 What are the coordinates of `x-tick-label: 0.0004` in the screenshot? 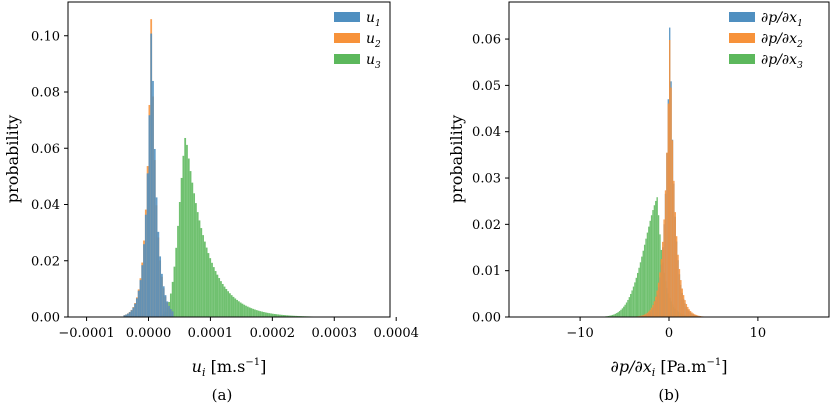 It's located at (396, 333).